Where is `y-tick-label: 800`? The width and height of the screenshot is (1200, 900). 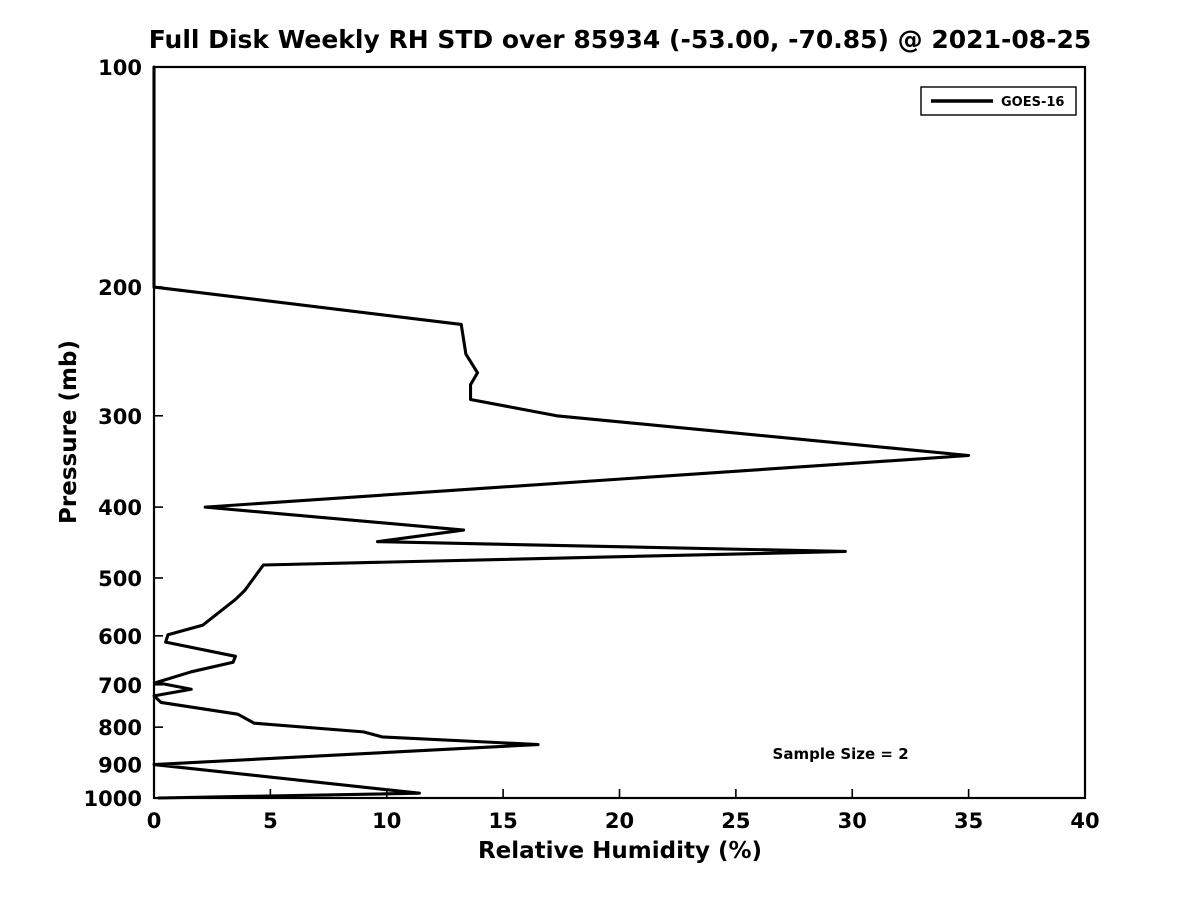
y-tick-label: 800 is located at coordinates (120, 728).